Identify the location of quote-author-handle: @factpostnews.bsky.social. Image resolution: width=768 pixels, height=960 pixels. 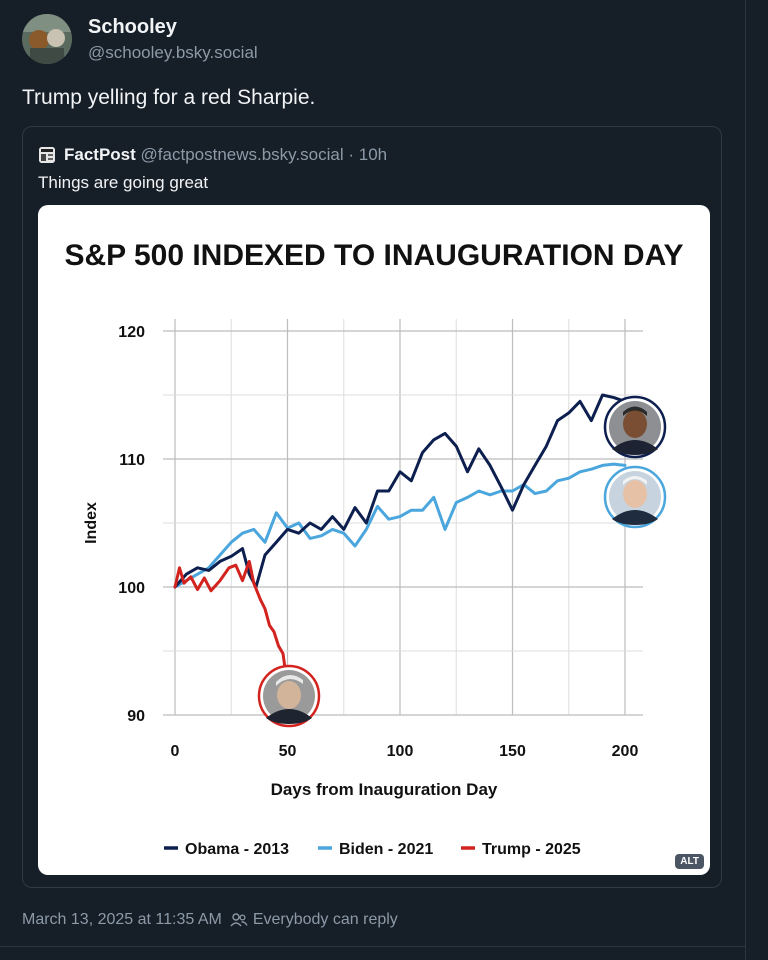
(242, 154).